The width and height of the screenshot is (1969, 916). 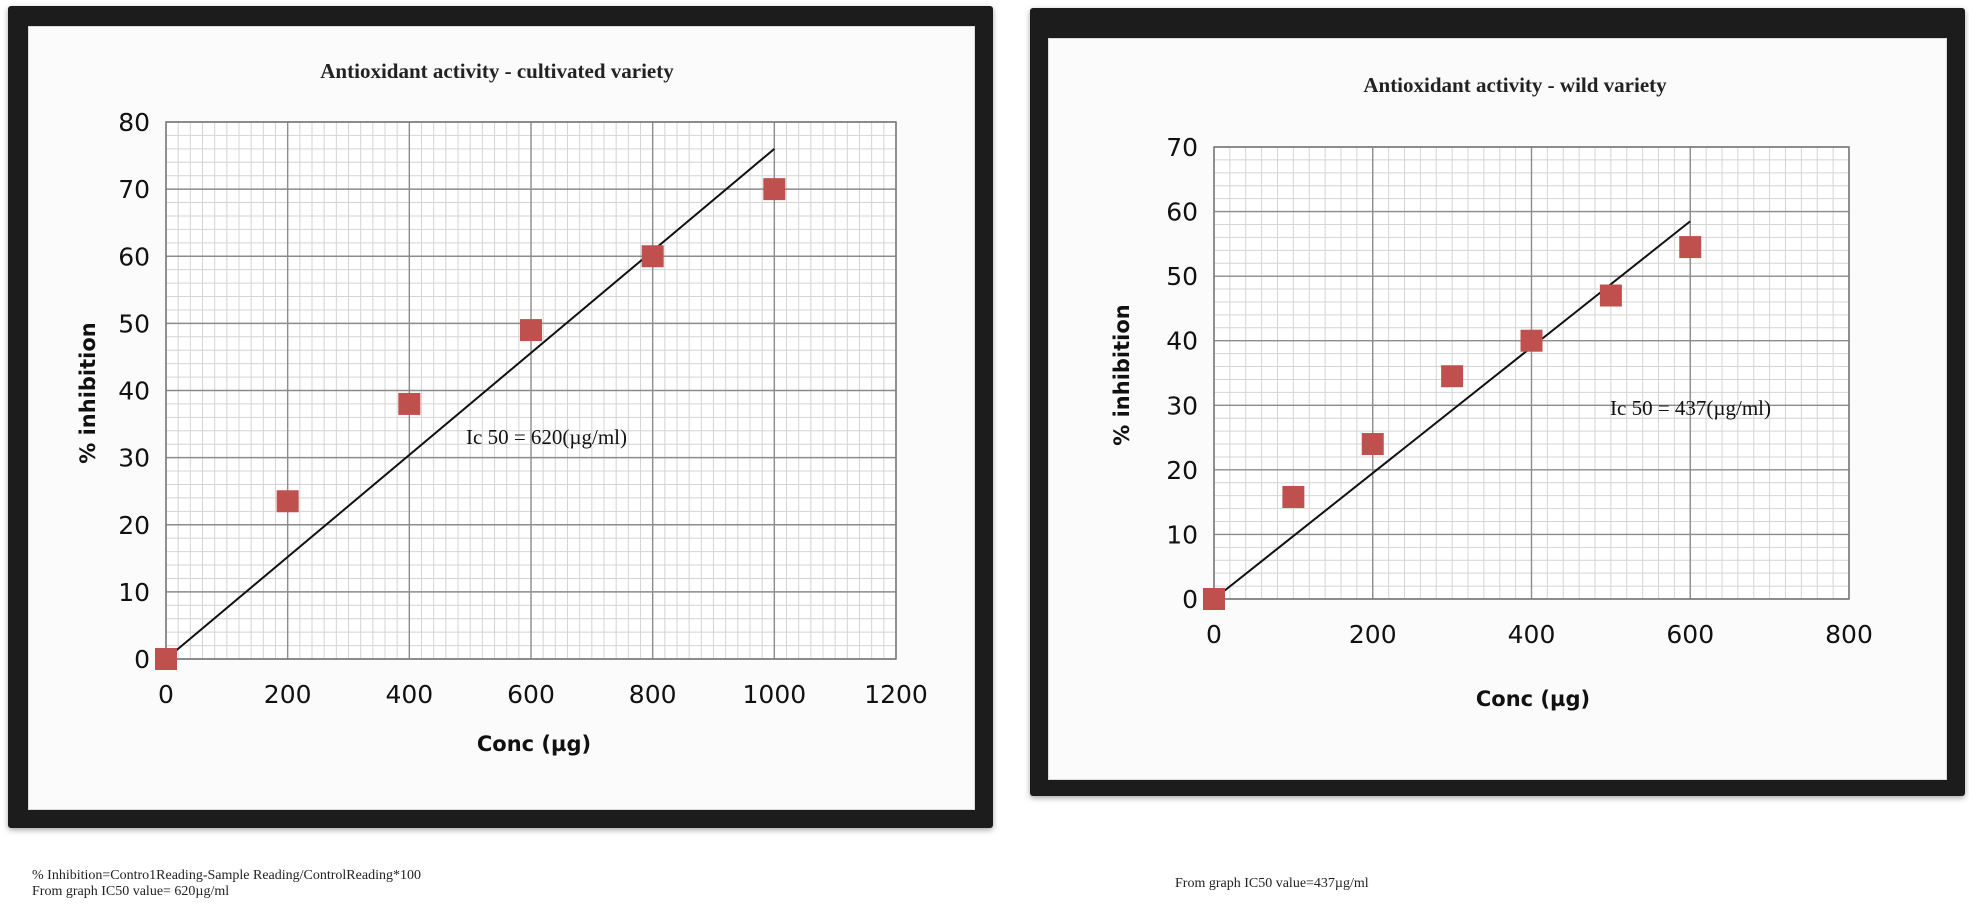 I want to click on y-tick-label: 80, so click(x=134, y=122).